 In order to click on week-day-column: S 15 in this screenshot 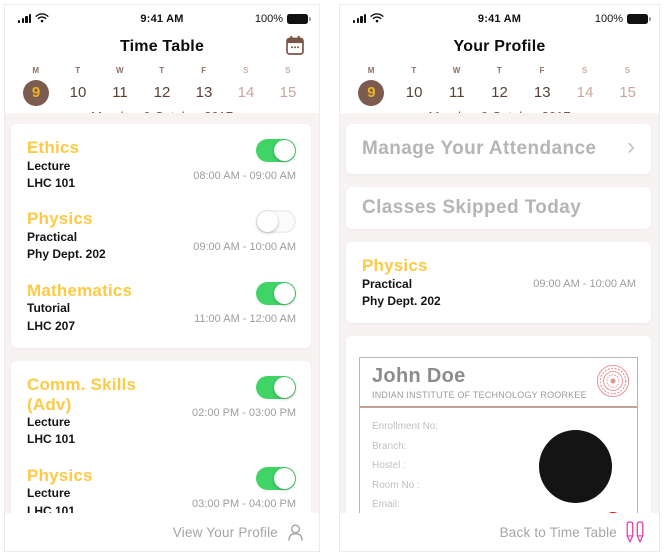, I will do `click(627, 86)`.